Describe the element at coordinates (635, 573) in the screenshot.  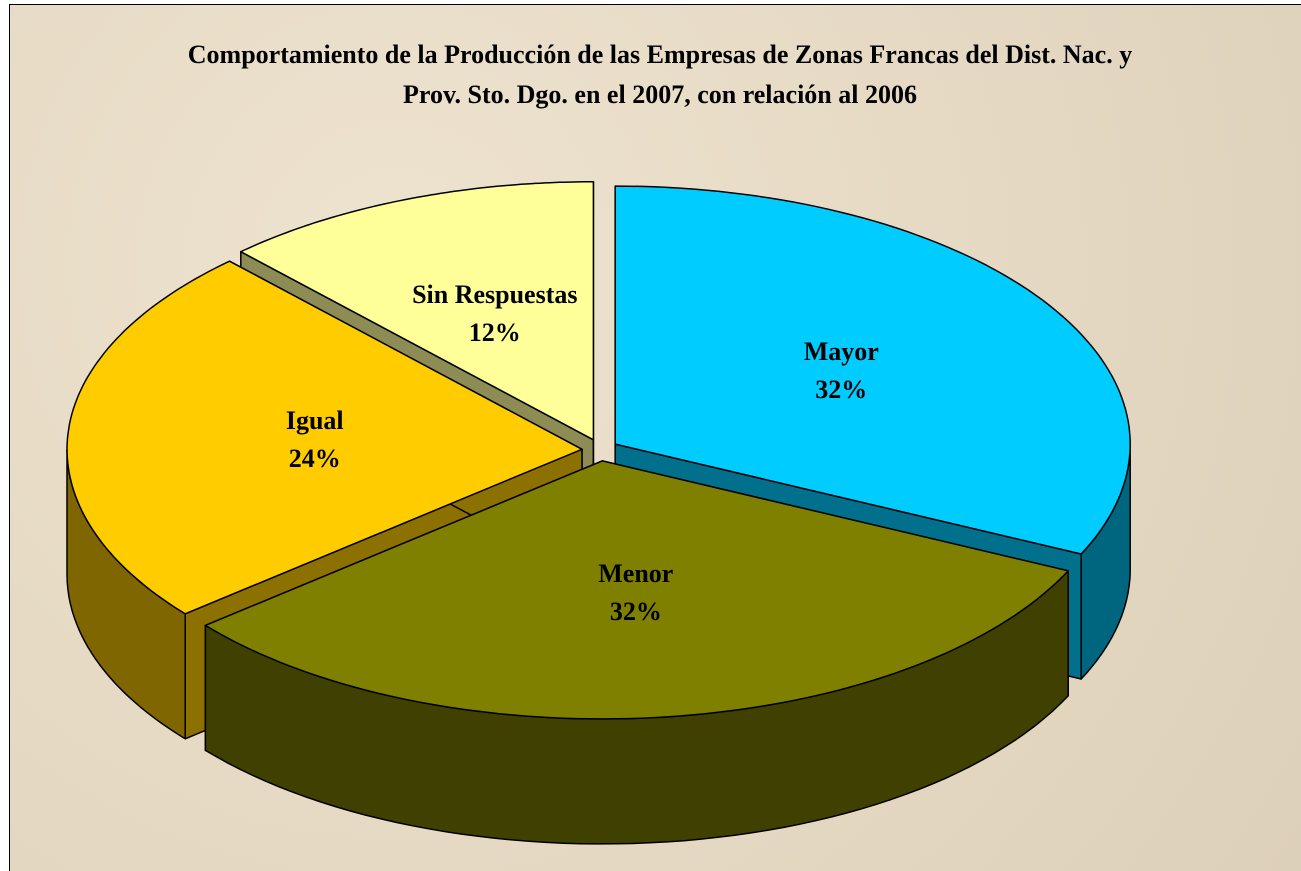
I see `data-label-name: Menor` at that location.